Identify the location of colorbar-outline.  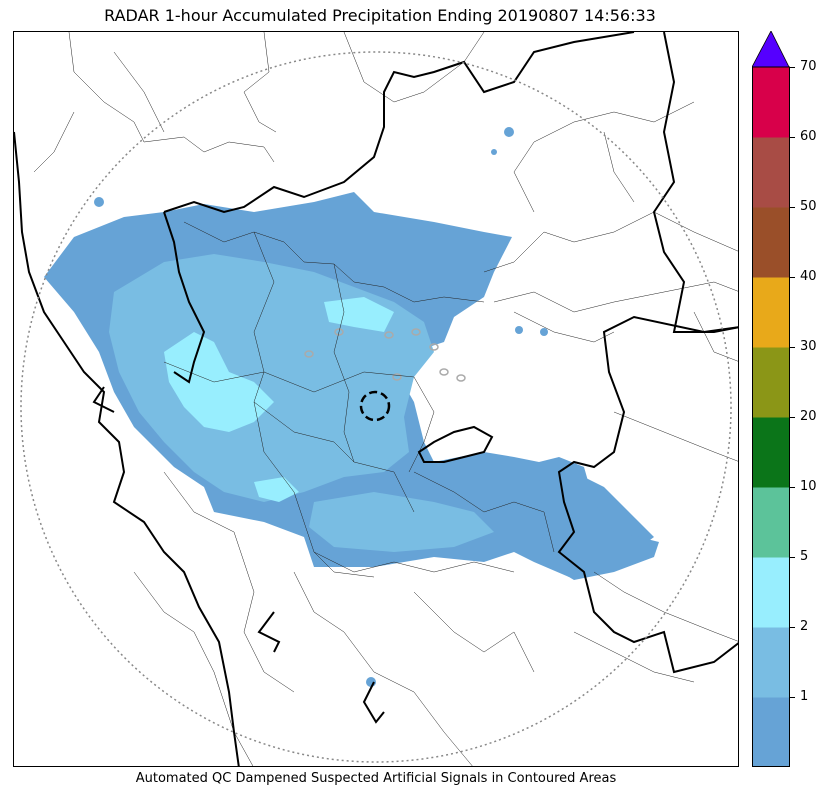
(771, 416).